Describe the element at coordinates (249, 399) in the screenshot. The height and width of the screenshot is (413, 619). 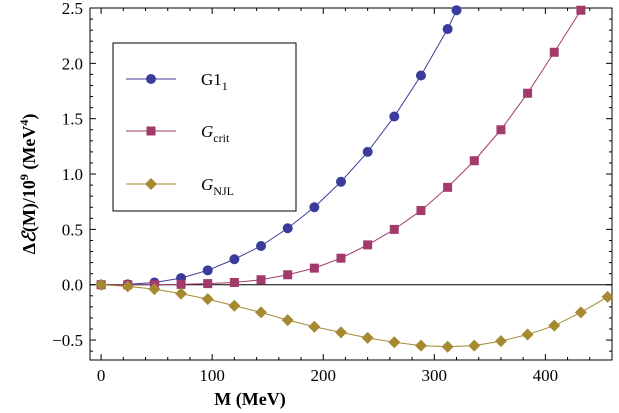
I see `x-axis-label: M (MeV)` at that location.